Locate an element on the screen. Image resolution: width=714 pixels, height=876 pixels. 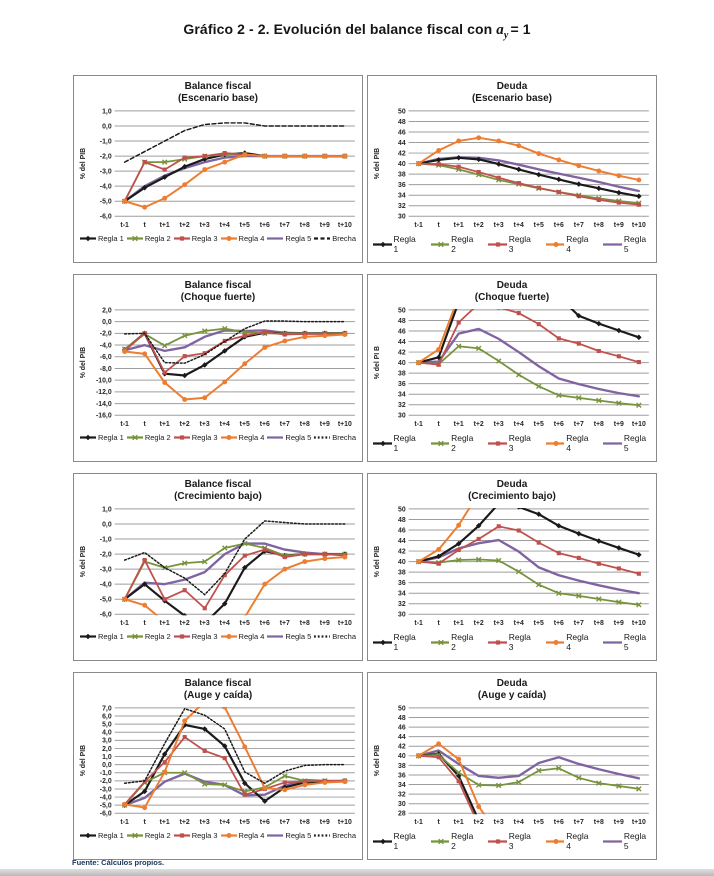
legend-item-regla-4: Regla 4 is located at coordinates (569, 244).